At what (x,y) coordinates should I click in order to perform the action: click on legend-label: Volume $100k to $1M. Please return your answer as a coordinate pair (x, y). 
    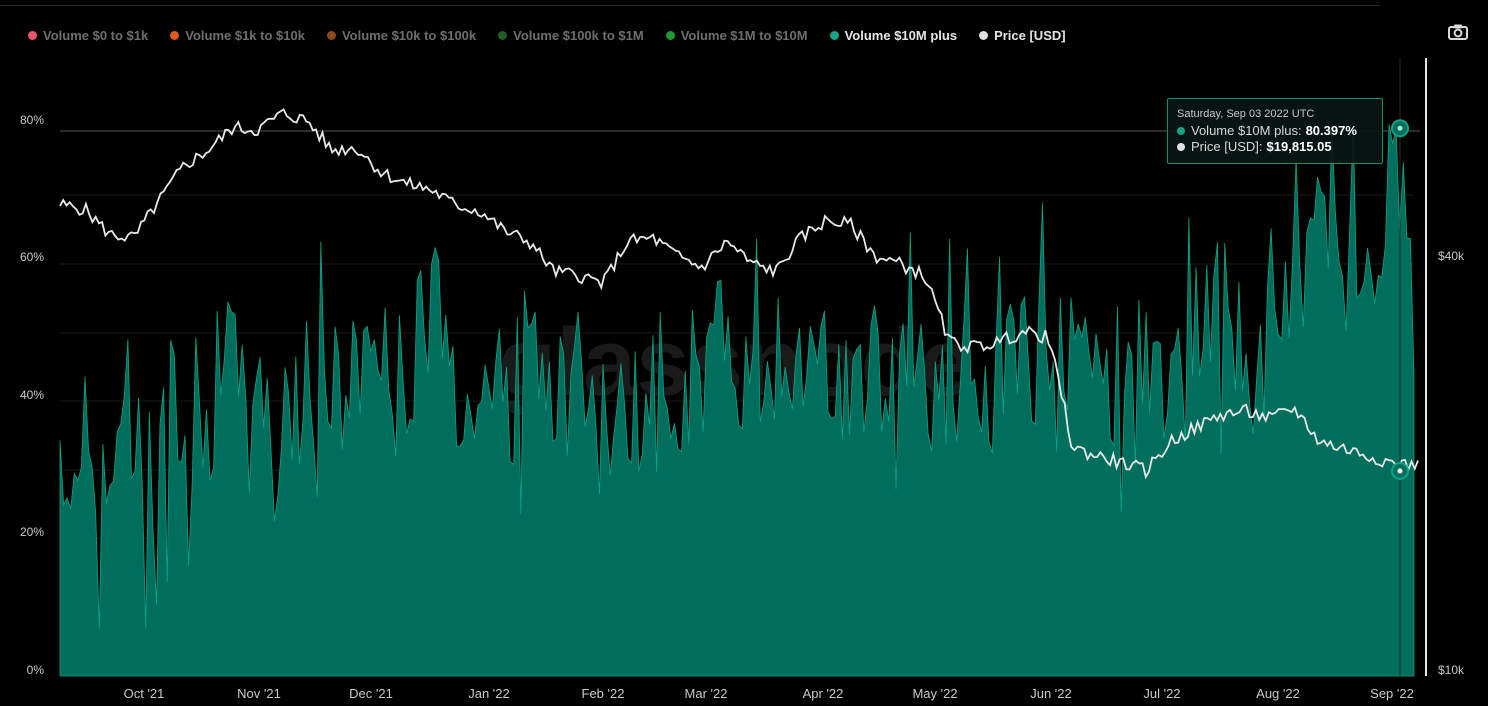
    Looking at the image, I should click on (578, 35).